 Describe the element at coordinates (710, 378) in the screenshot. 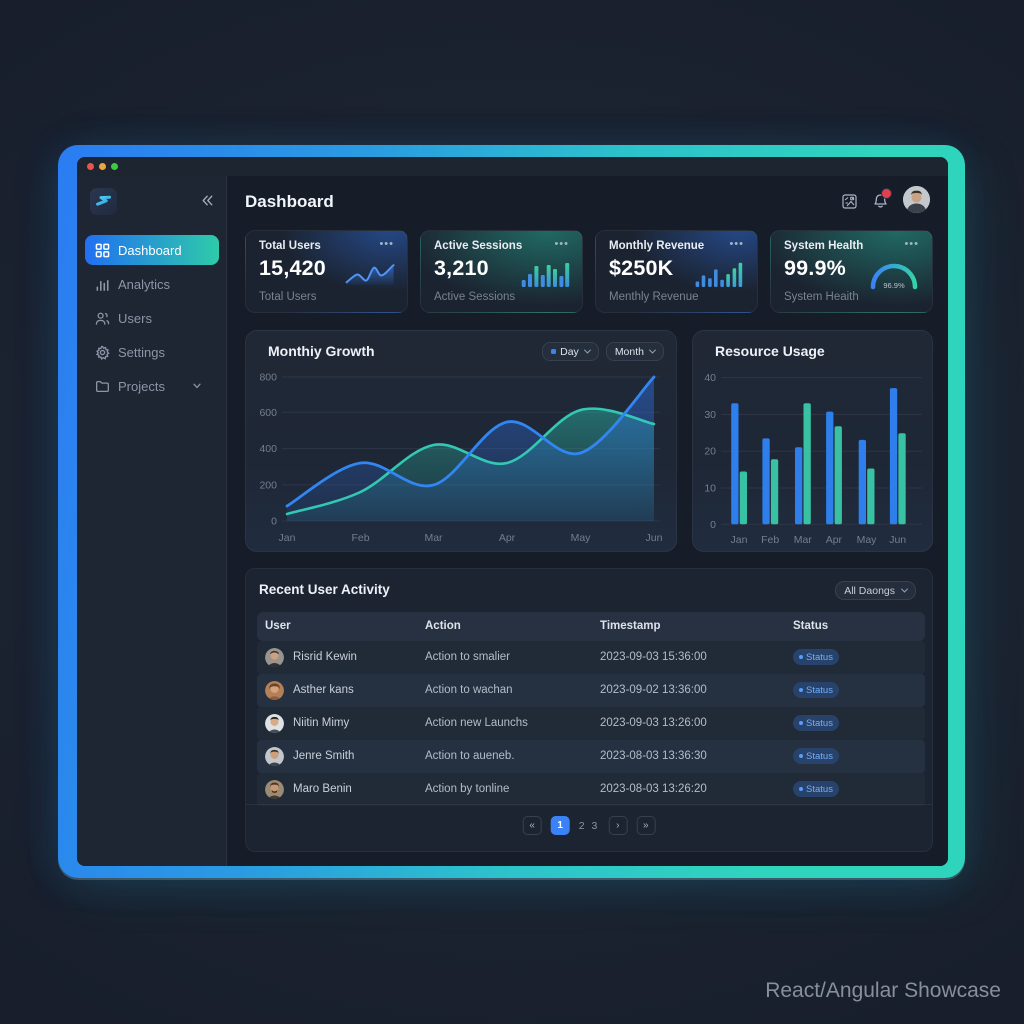

I see `svg-text: 40` at that location.